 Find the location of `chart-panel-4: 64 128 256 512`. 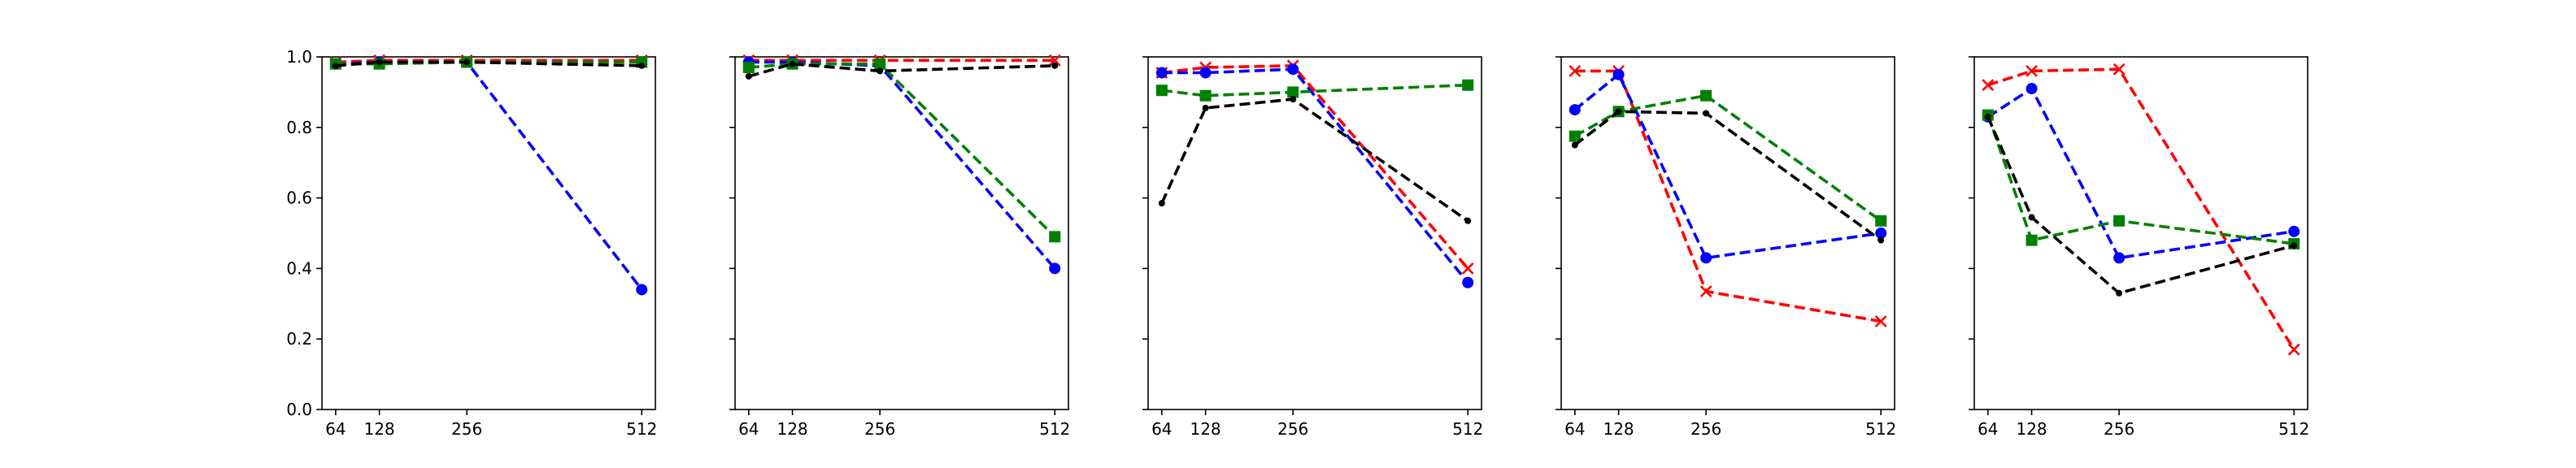

chart-panel-4: 64 128 256 512 is located at coordinates (1726, 248).